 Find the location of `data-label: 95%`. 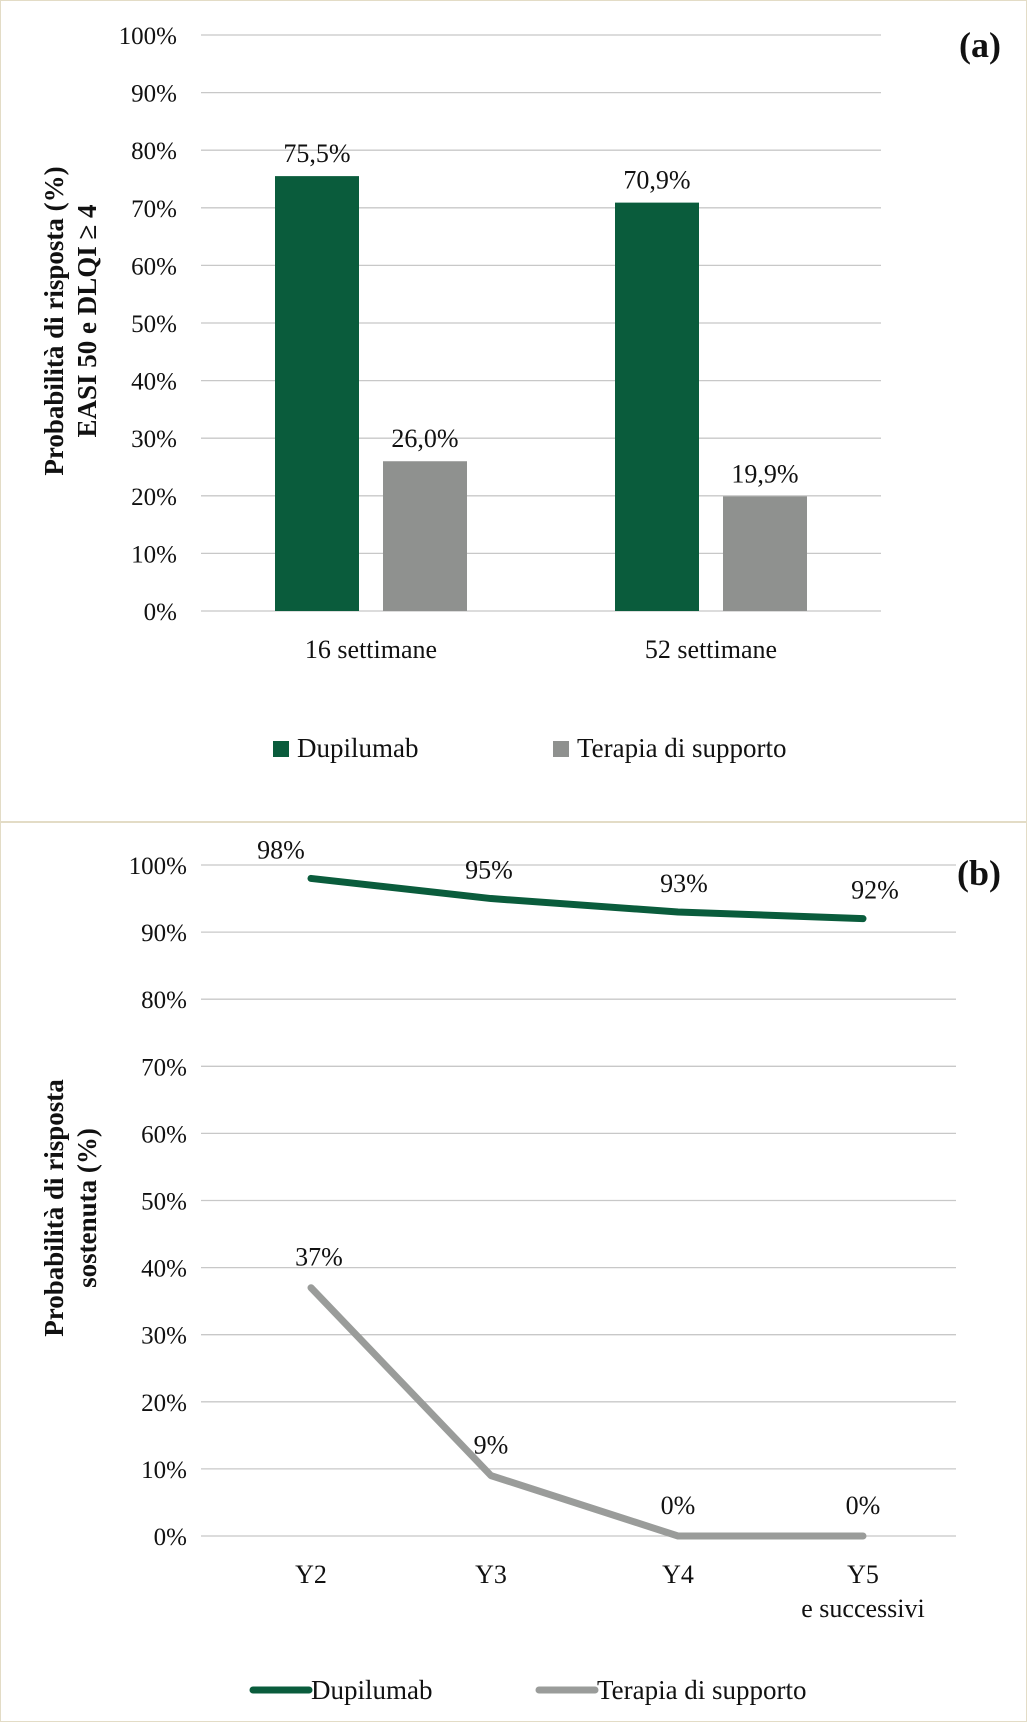

data-label: 95% is located at coordinates (489, 870).